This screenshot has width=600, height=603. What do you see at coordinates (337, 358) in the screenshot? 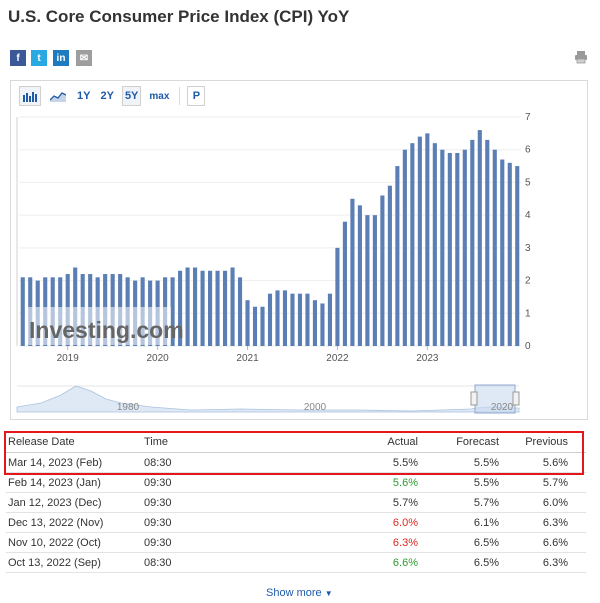
I see `x-tick-label: 2022` at bounding box center [337, 358].